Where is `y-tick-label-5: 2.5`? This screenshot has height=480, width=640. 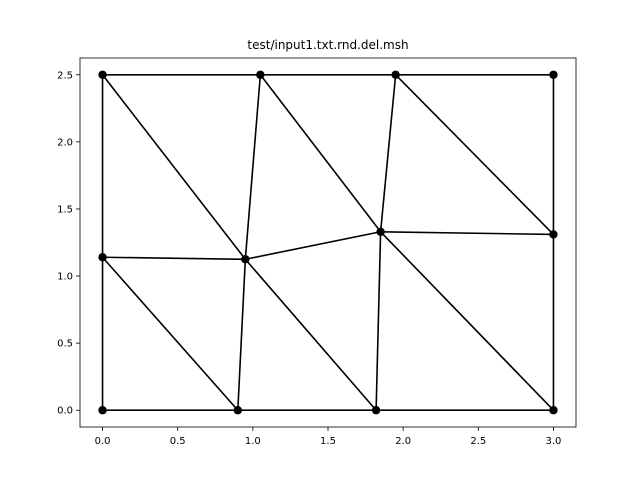 y-tick-label-5: 2.5 is located at coordinates (65, 75).